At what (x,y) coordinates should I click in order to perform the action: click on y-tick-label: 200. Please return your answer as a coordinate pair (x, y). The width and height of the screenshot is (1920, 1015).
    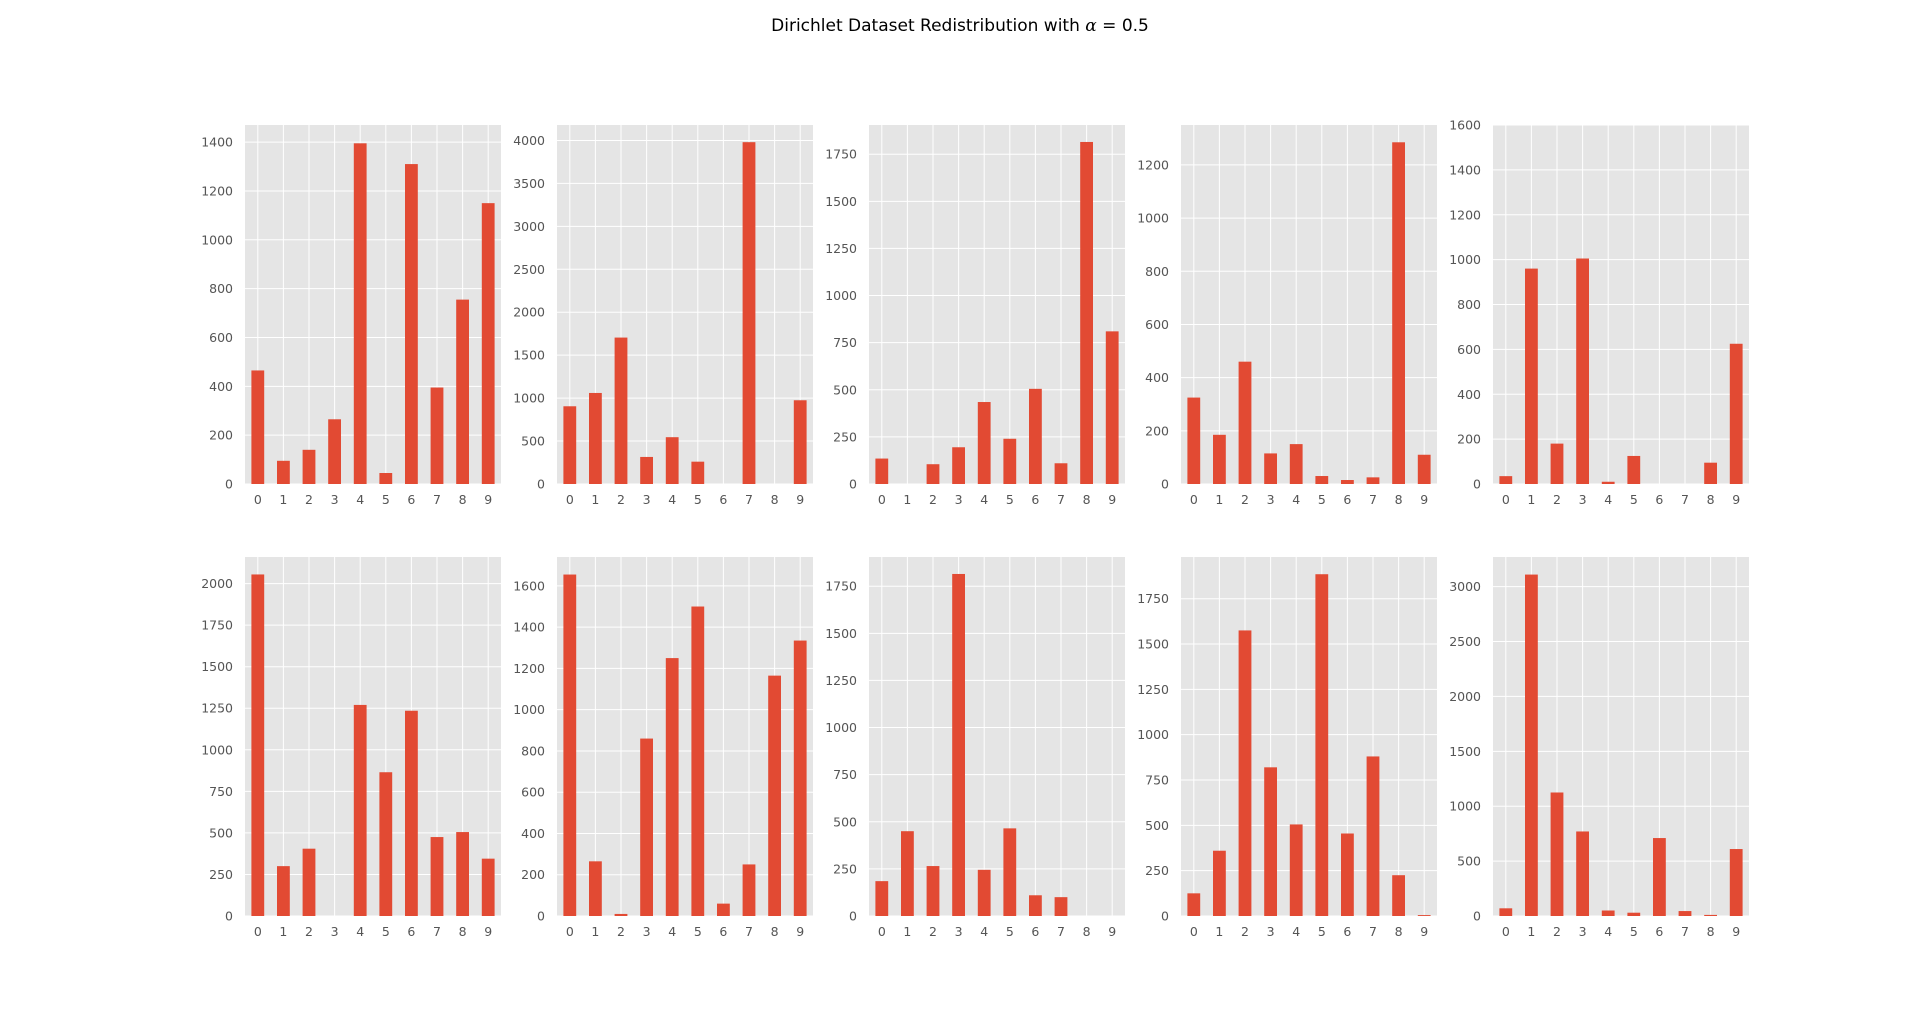
    Looking at the image, I should click on (533, 874).